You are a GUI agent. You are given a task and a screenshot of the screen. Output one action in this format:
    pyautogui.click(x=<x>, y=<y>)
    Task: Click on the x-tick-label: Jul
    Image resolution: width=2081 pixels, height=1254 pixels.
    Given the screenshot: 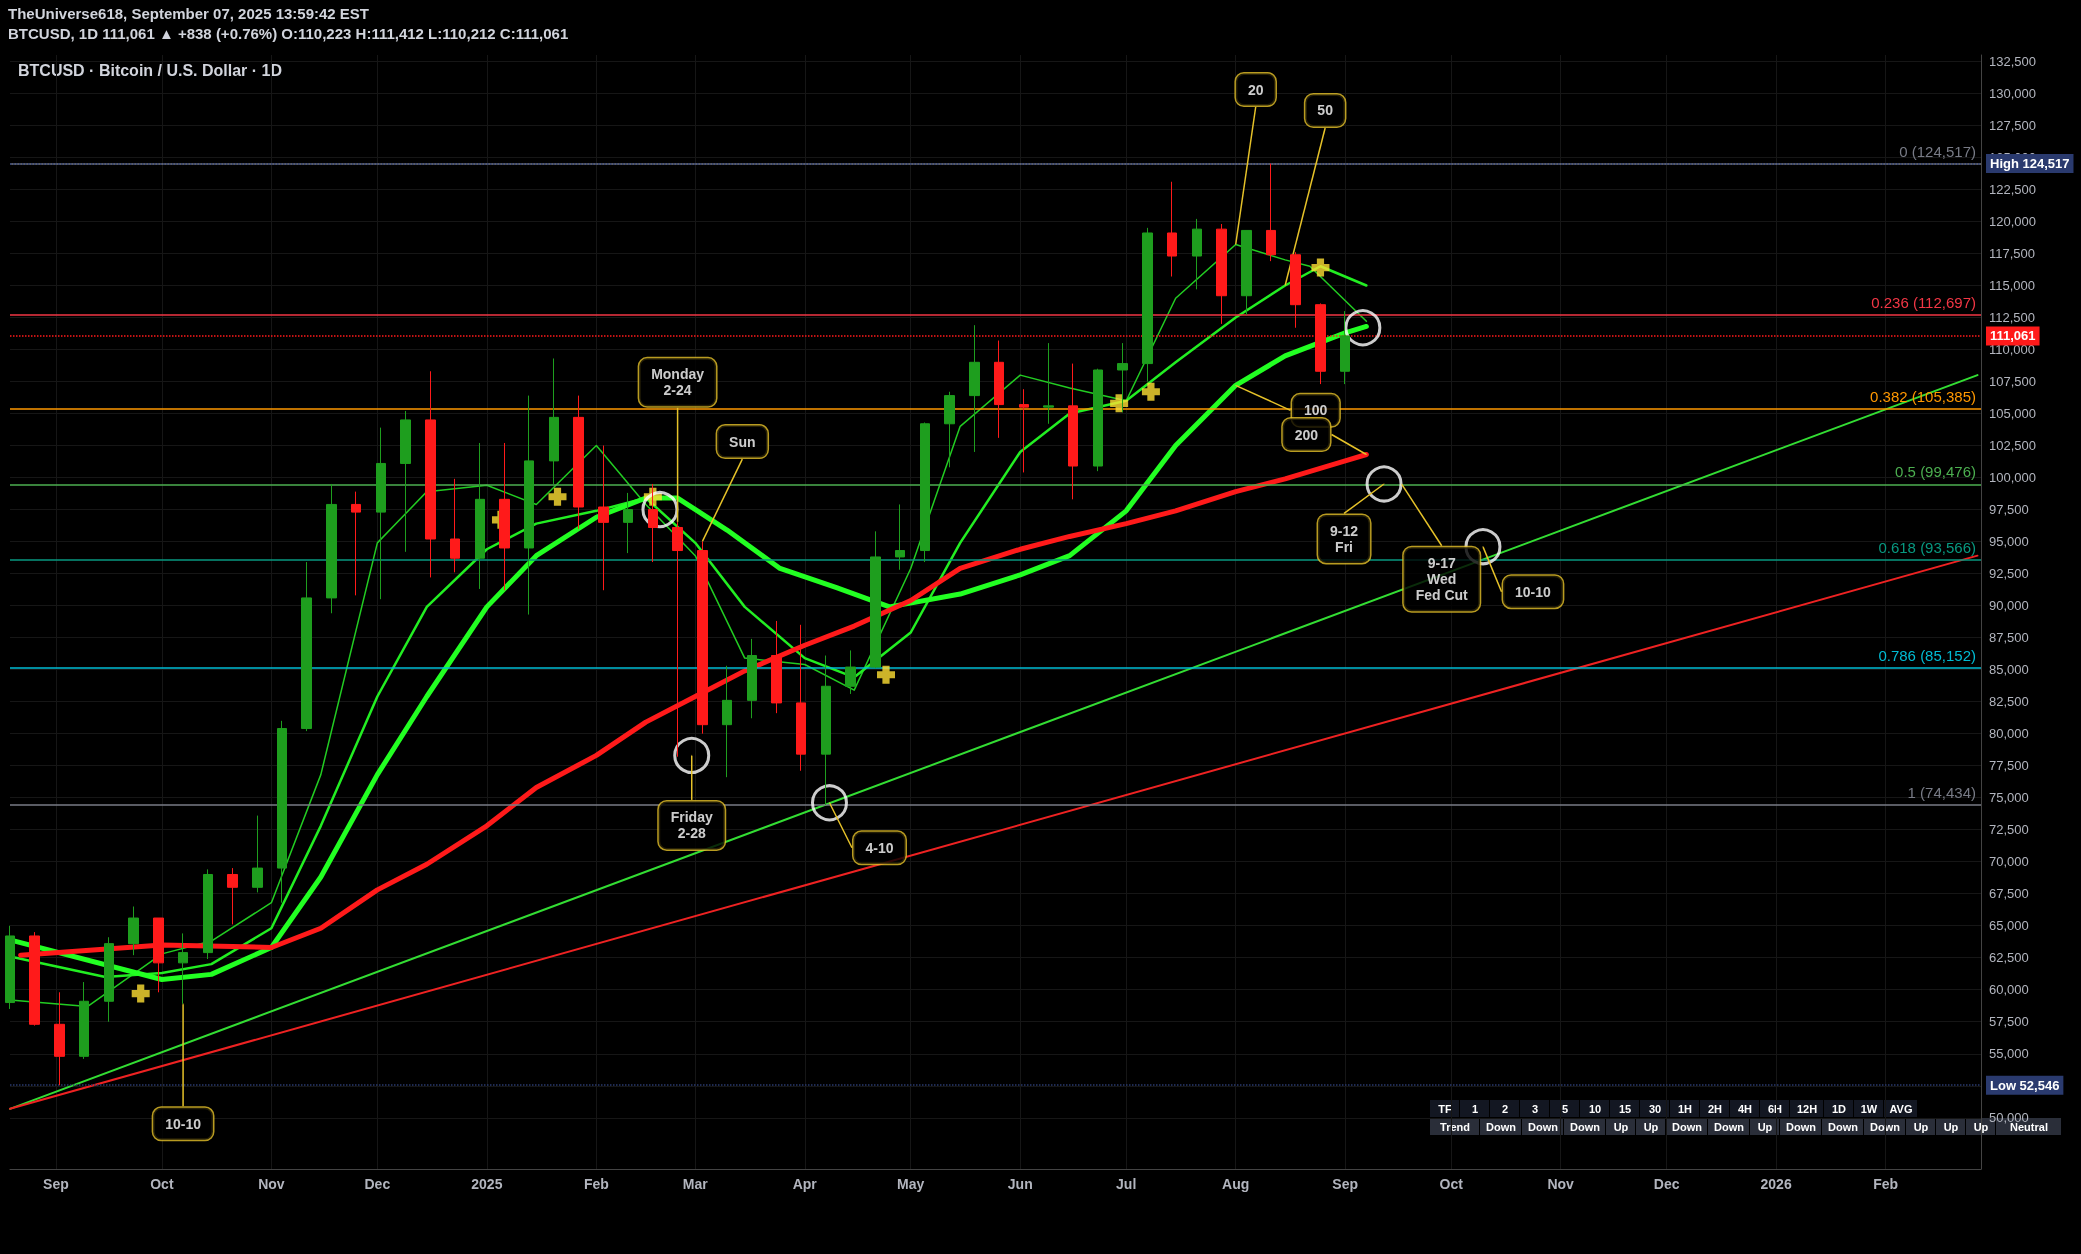 What is the action you would take?
    pyautogui.click(x=1126, y=1184)
    